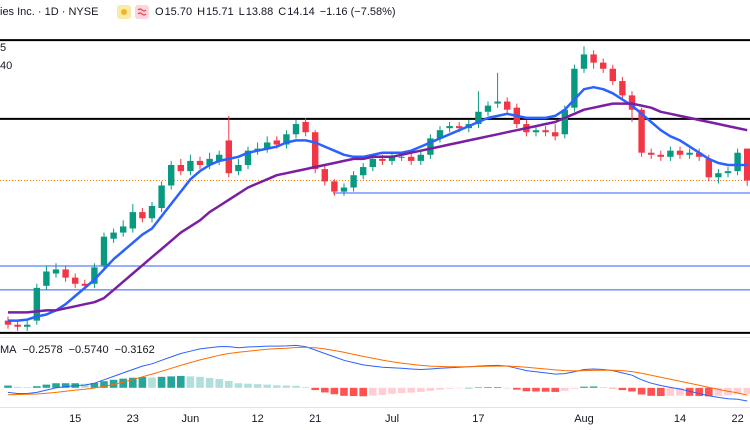  I want to click on quote-value: 15.70, so click(179, 12).